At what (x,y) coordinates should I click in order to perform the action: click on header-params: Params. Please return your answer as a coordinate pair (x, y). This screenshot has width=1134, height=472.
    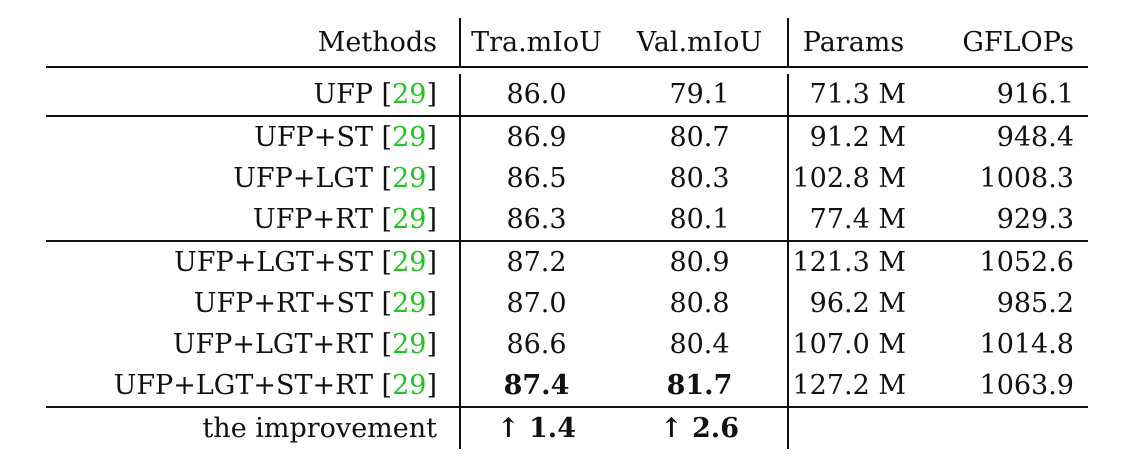
    Looking at the image, I should click on (853, 43).